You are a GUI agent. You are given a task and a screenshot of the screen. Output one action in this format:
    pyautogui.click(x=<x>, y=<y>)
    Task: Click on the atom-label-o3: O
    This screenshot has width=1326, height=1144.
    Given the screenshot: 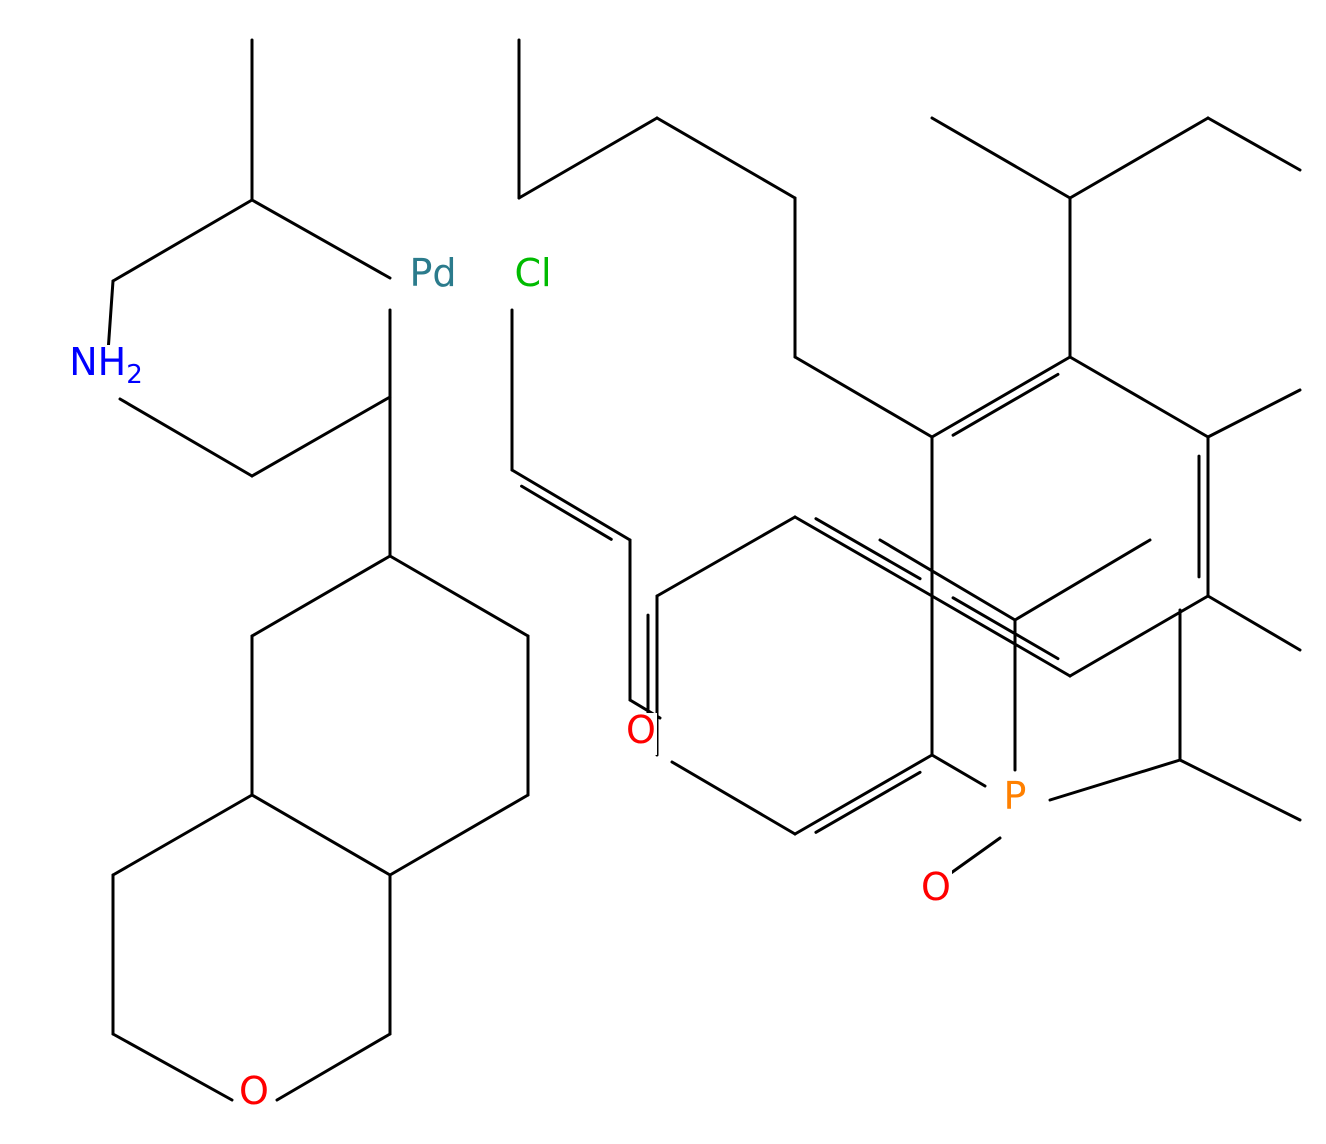 What is the action you would take?
    pyautogui.click(x=254, y=1092)
    